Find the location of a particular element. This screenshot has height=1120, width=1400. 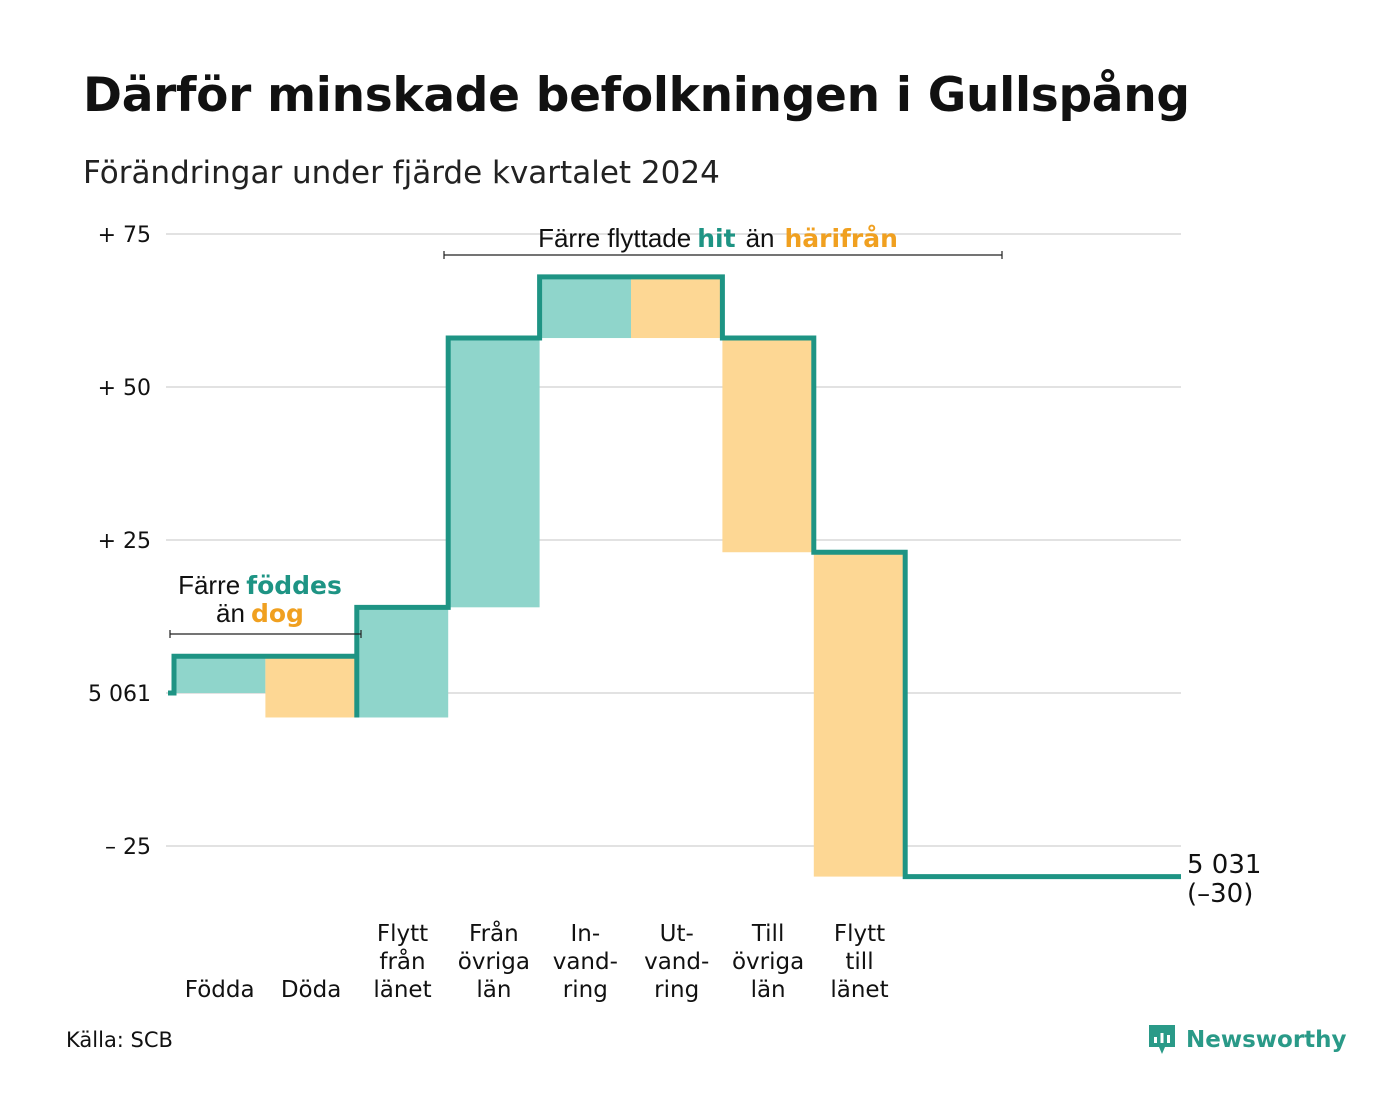

category-label: Flytt från länet is located at coordinates (402, 962).